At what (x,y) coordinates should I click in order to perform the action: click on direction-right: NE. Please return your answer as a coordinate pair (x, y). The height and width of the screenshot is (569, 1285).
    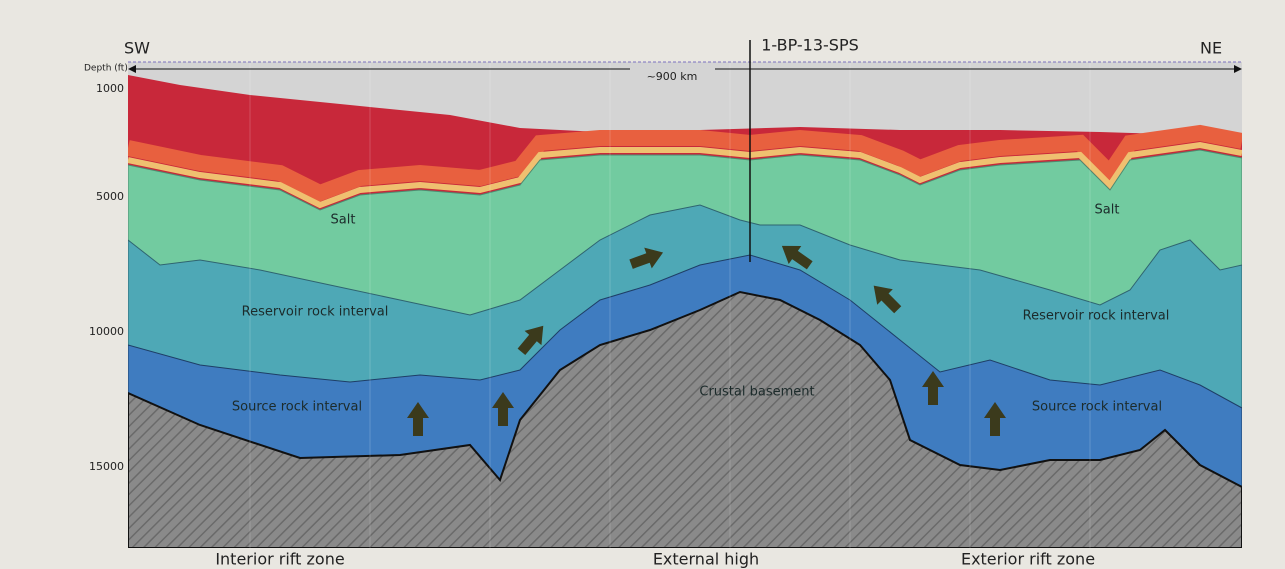
    Looking at the image, I should click on (1211, 48).